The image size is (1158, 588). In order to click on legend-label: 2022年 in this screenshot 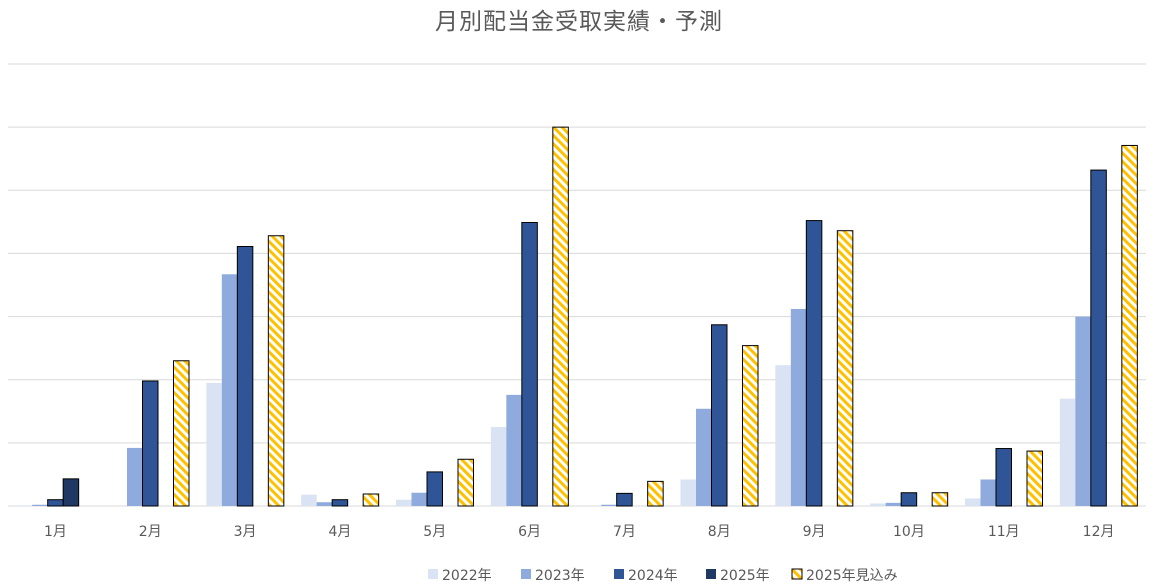, I will do `click(467, 576)`.